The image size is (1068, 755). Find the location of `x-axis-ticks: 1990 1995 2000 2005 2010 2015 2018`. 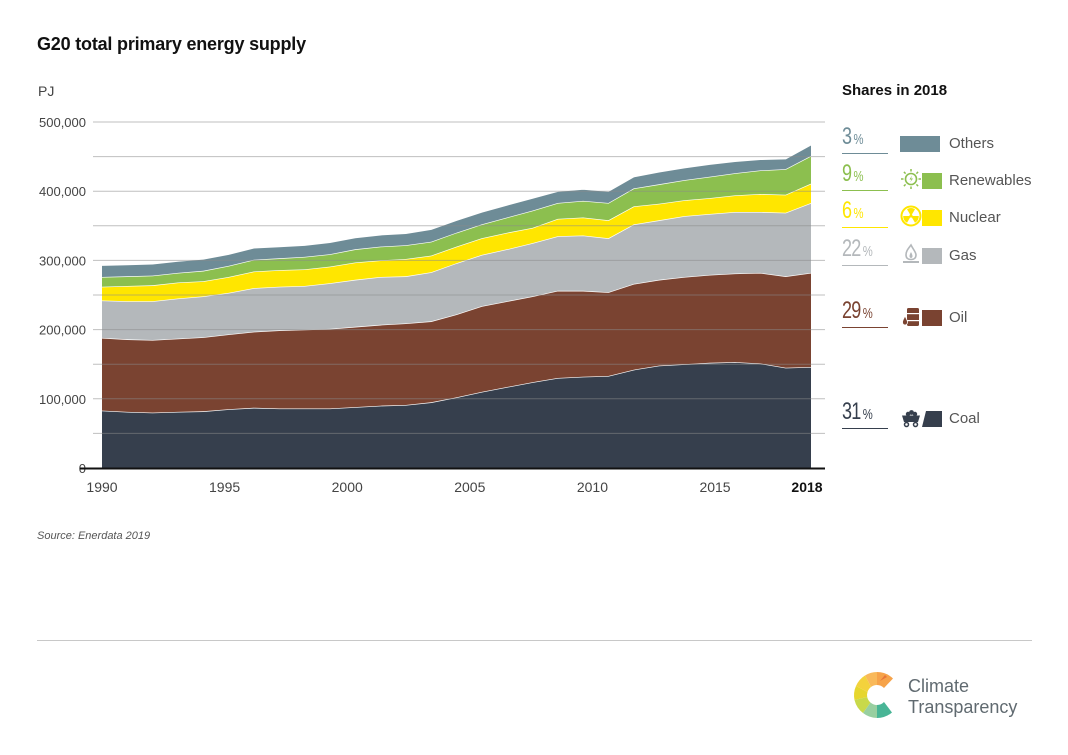

x-axis-ticks: 1990 1995 2000 2005 2010 2015 2018 is located at coordinates (454, 487).